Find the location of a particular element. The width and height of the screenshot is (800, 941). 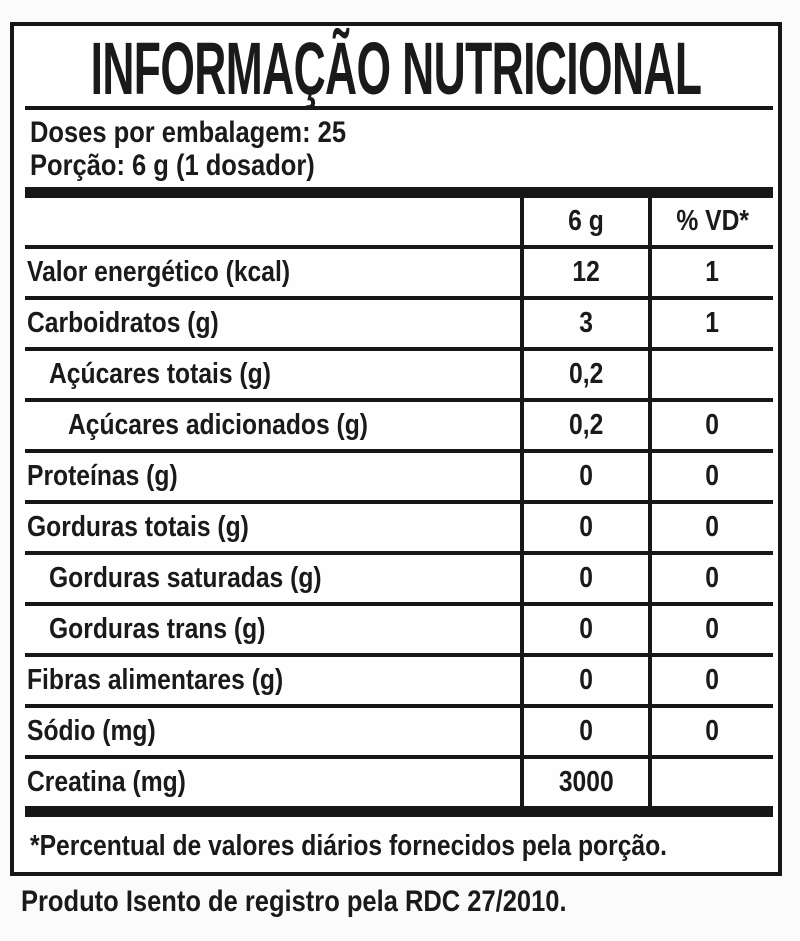

amount-cell: 12 is located at coordinates (584, 272).